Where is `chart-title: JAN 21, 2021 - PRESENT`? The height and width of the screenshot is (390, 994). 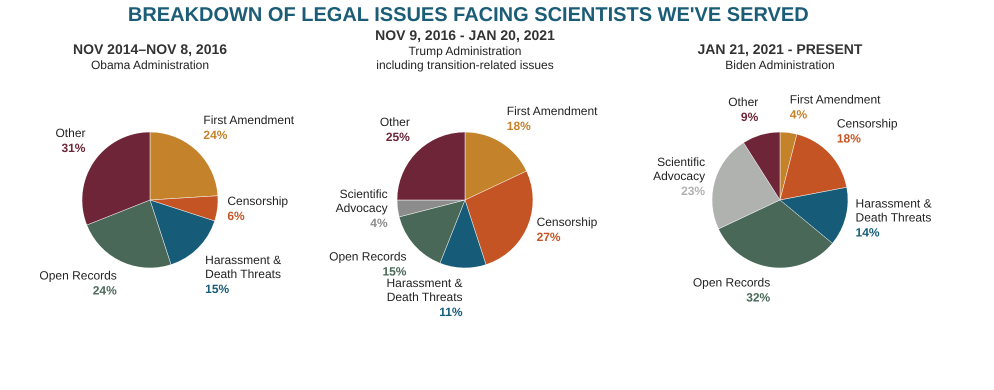
chart-title: JAN 21, 2021 - PRESENT is located at coordinates (780, 49).